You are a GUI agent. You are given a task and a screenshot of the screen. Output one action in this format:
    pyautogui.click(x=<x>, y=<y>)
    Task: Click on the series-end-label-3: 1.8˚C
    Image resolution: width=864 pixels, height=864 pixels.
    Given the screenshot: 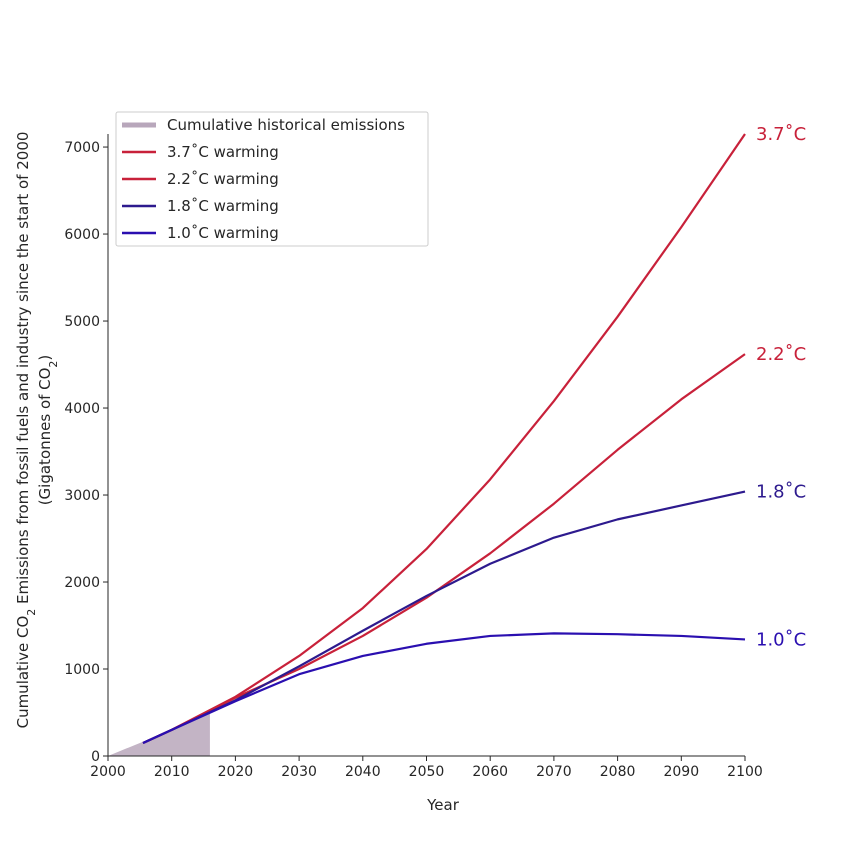 What is the action you would take?
    pyautogui.click(x=781, y=492)
    